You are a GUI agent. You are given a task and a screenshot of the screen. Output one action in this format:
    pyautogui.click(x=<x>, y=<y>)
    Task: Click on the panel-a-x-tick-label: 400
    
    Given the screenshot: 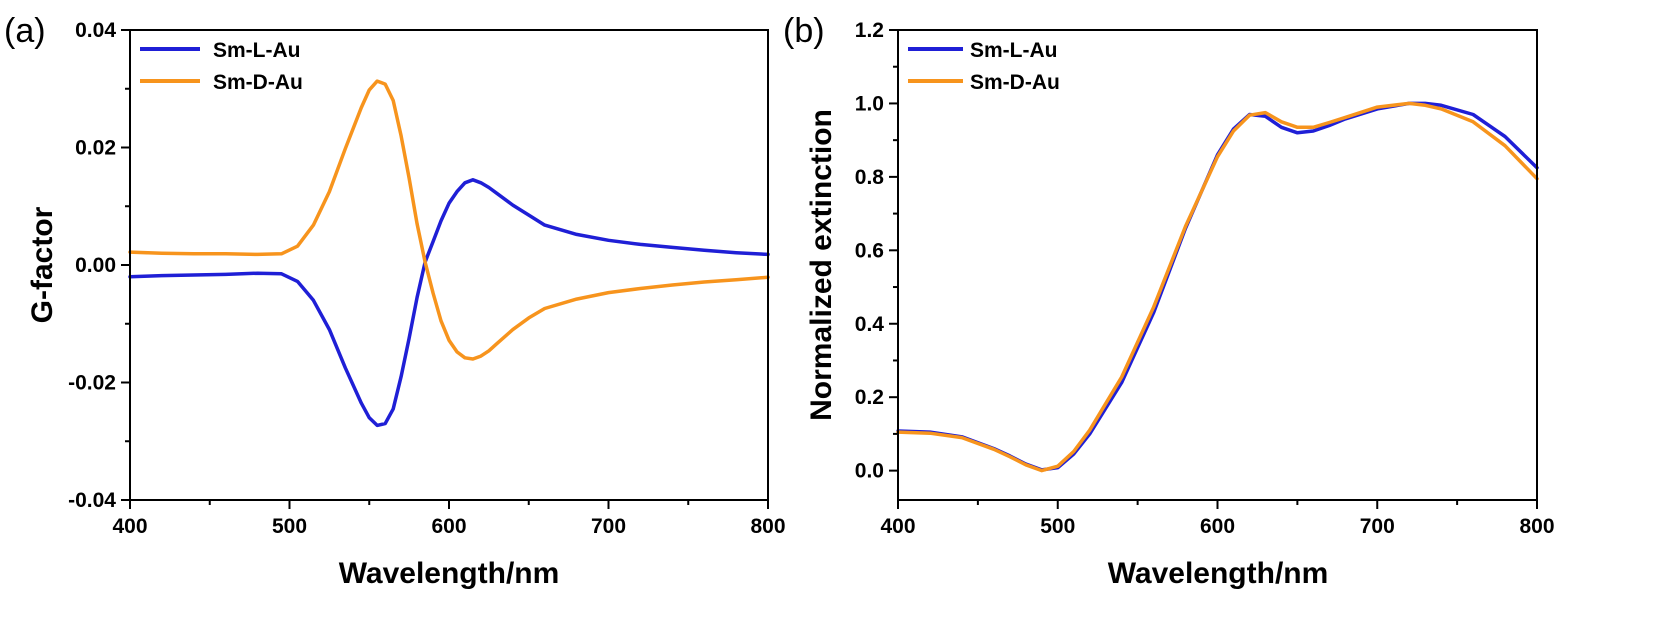 What is the action you would take?
    pyautogui.click(x=129, y=526)
    